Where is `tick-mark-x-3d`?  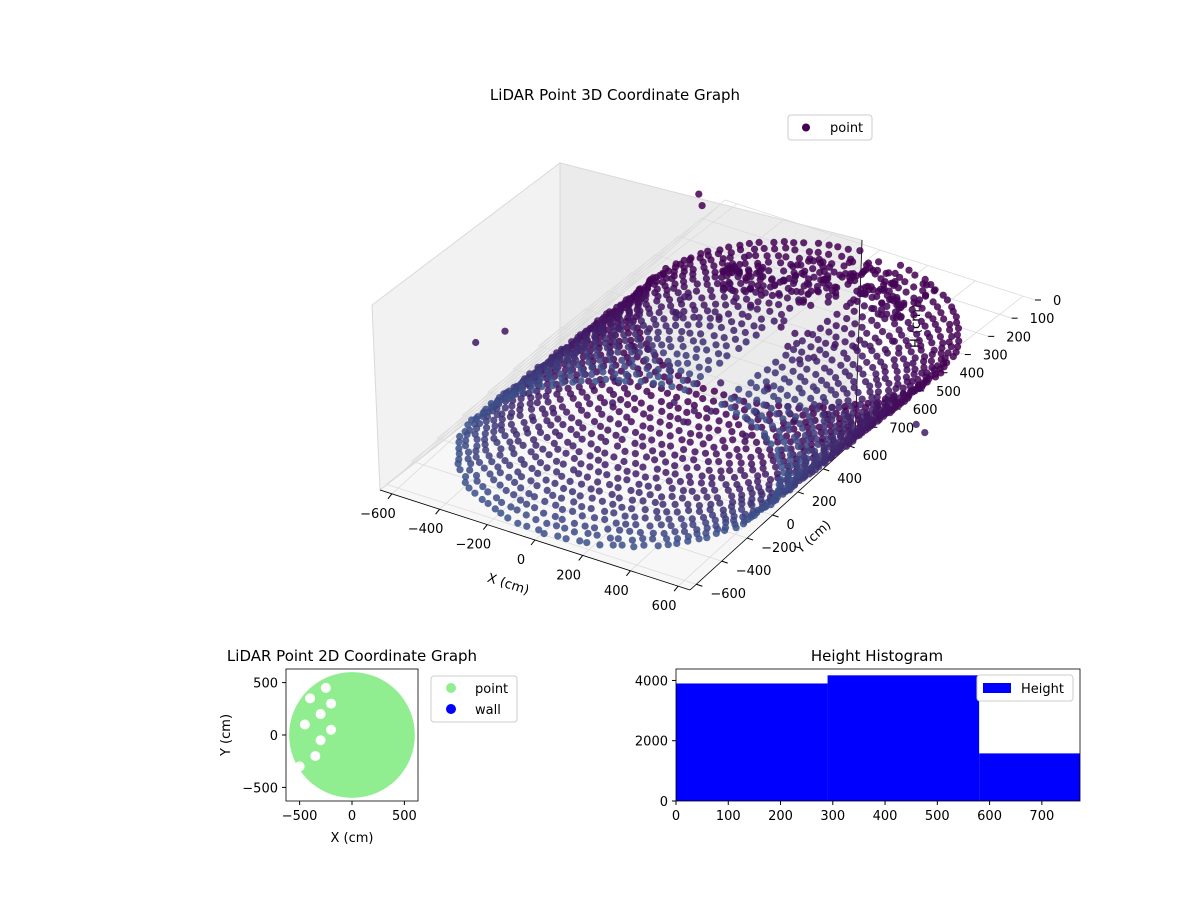
tick-mark-x-3d is located at coordinates (676, 588).